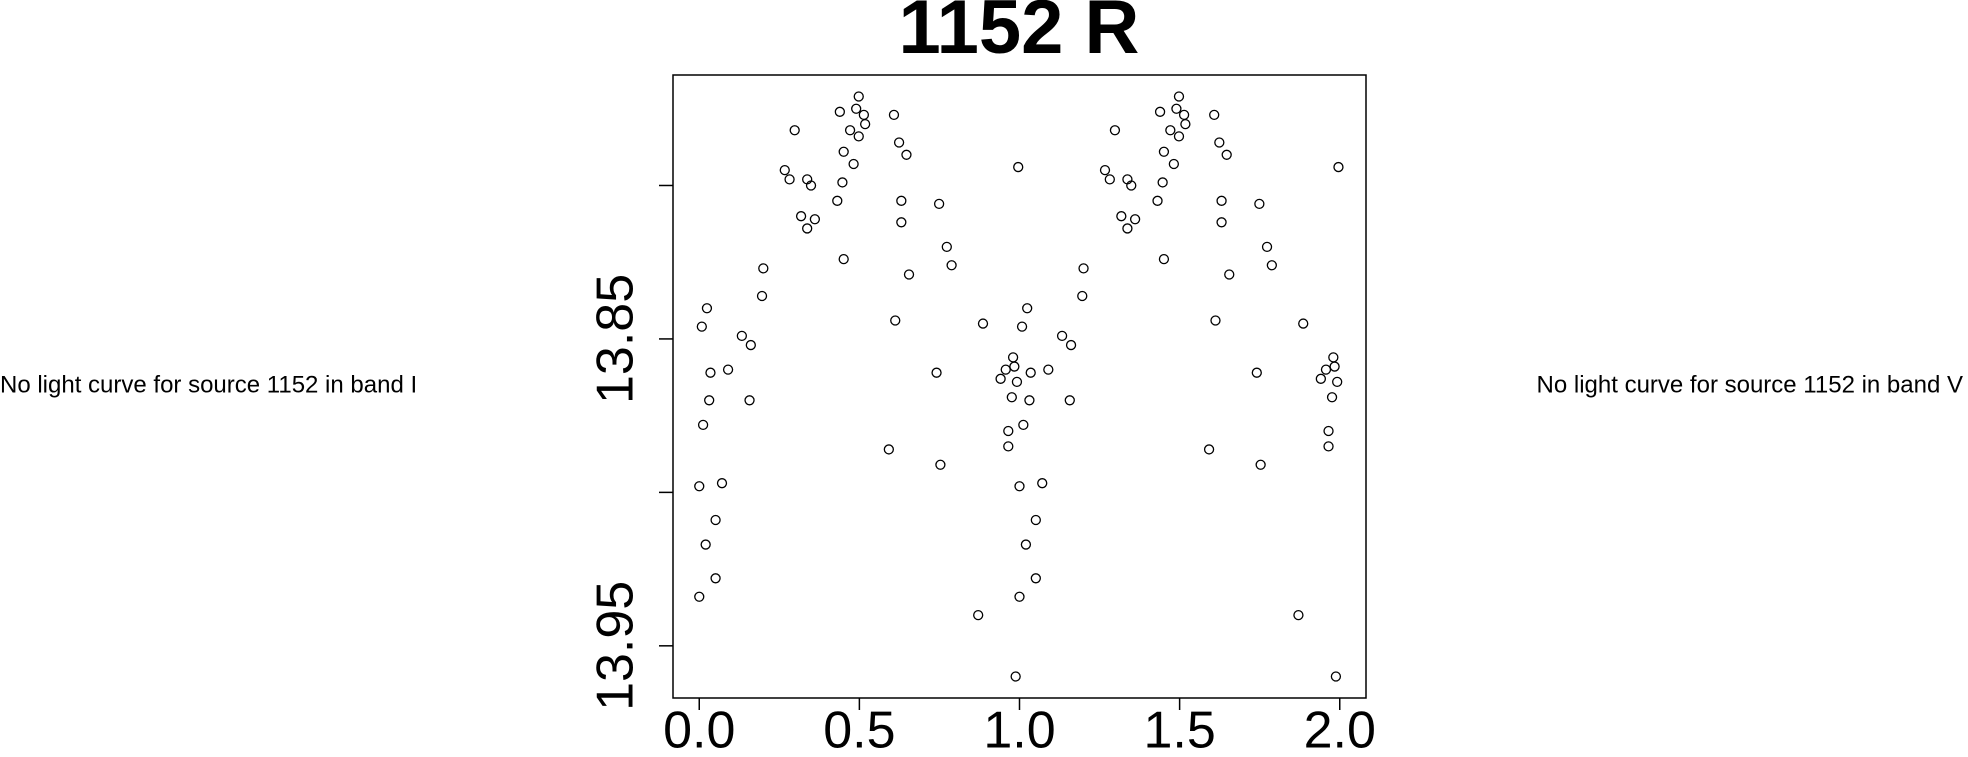  I want to click on annotation: No light curve for source 1152 in band V, so click(1750, 384).